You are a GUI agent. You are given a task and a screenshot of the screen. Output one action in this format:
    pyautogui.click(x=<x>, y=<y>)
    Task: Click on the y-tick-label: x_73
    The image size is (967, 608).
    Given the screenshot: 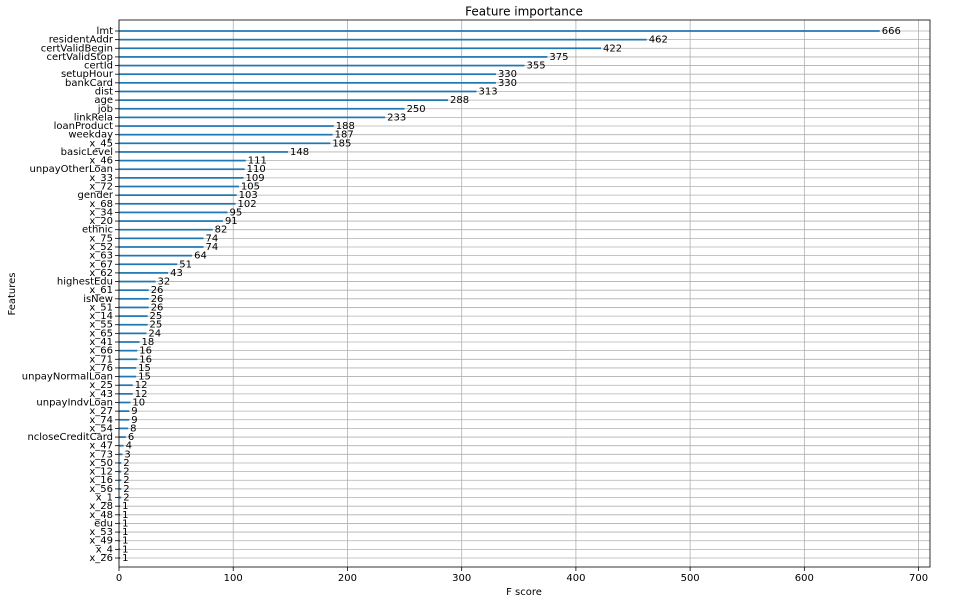 What is the action you would take?
    pyautogui.click(x=101, y=454)
    